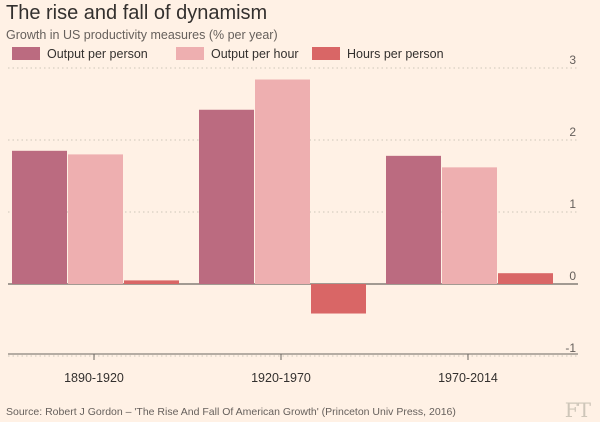  I want to click on legend-label: Output per person, so click(97, 54).